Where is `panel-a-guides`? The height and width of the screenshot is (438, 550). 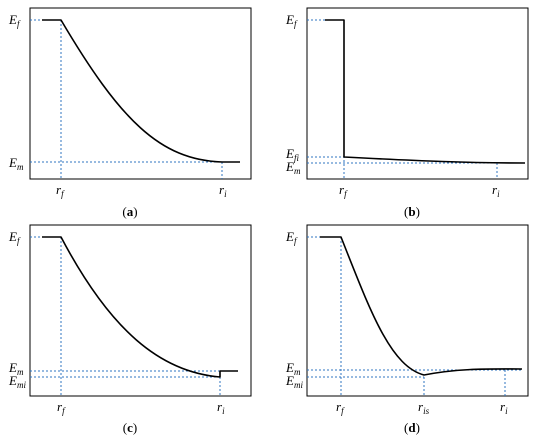 panel-a-guides is located at coordinates (126, 99).